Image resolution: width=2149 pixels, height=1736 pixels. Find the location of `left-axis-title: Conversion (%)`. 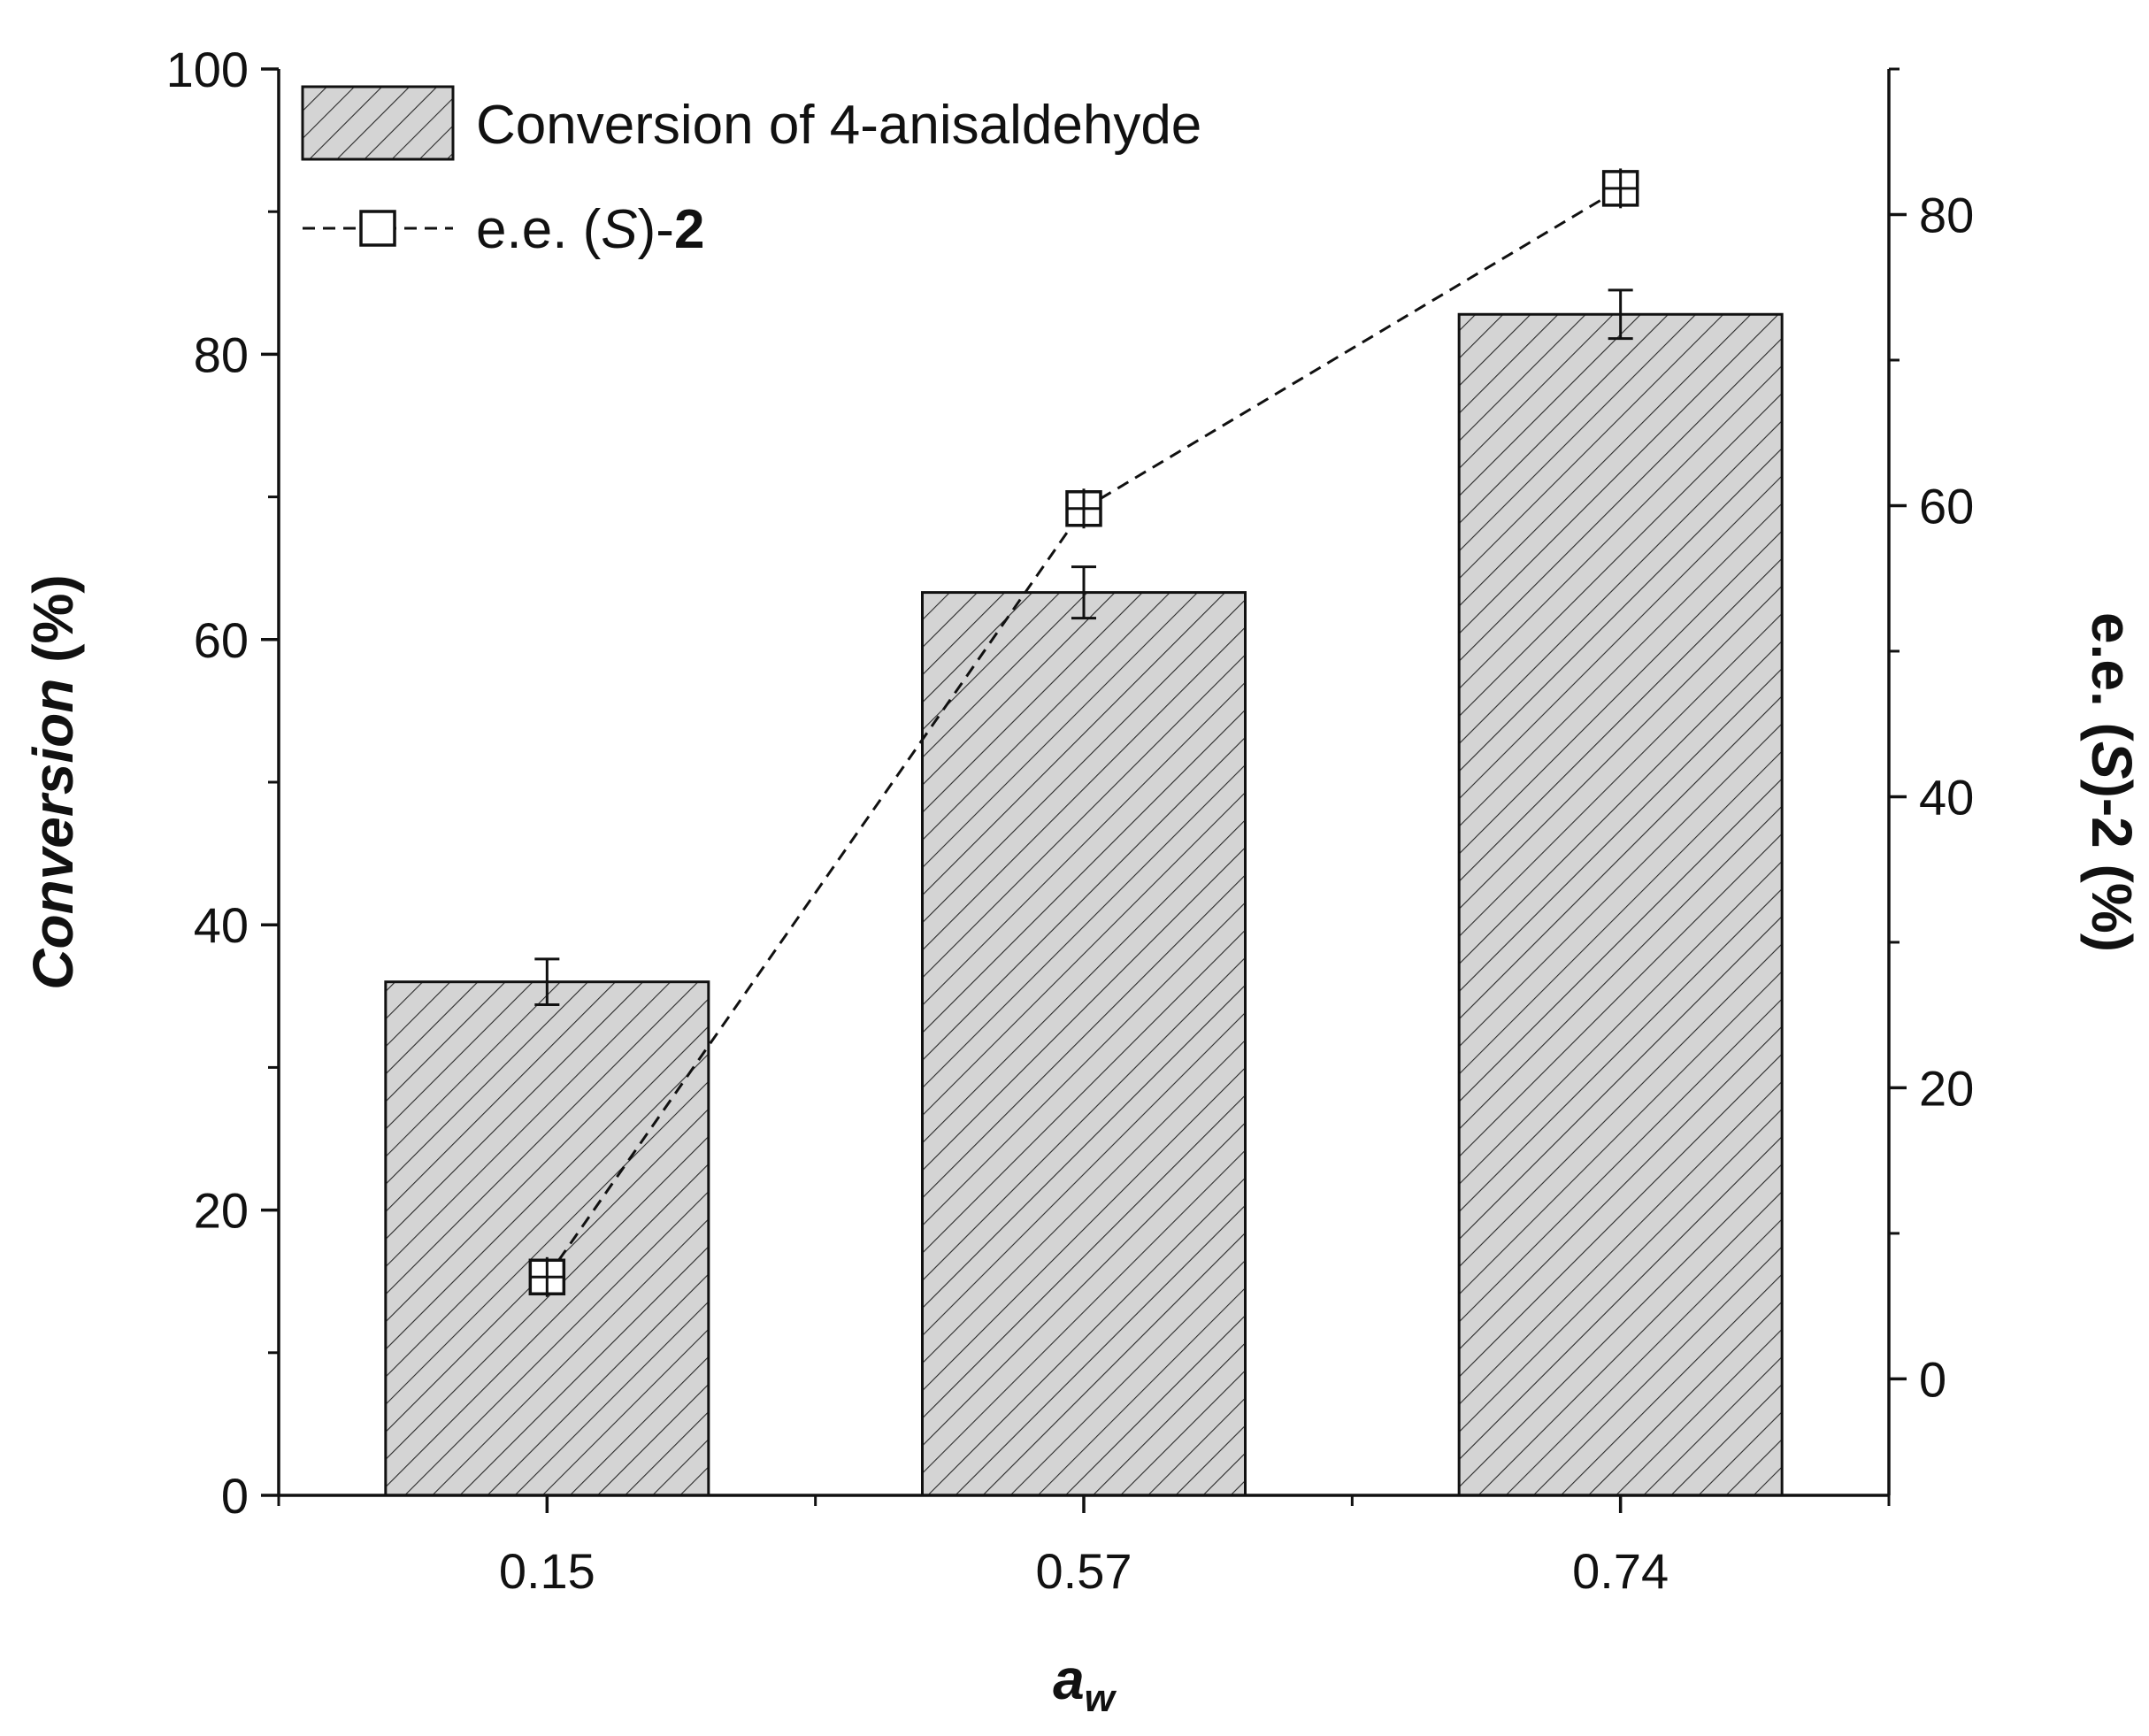

left-axis-title: Conversion (%) is located at coordinates (53, 782).